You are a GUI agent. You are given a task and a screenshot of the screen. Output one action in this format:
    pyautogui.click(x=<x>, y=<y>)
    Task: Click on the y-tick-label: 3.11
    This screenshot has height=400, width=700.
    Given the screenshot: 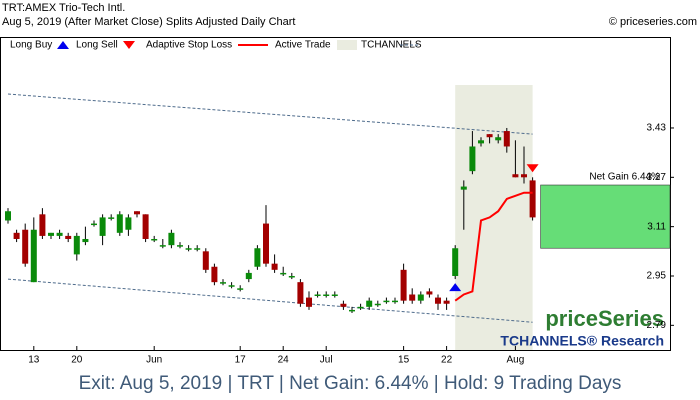 What is the action you would take?
    pyautogui.click(x=656, y=226)
    